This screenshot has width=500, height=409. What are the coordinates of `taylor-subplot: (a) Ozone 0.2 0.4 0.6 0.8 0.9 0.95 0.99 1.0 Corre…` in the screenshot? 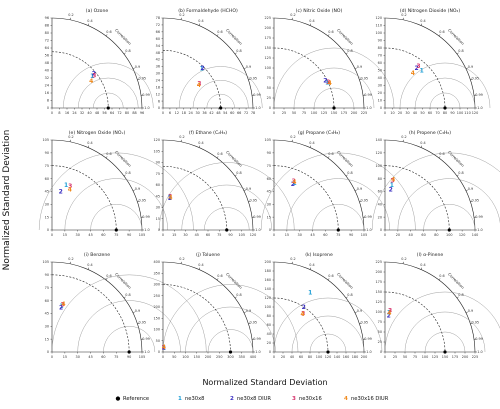 It's located at (99, 61).